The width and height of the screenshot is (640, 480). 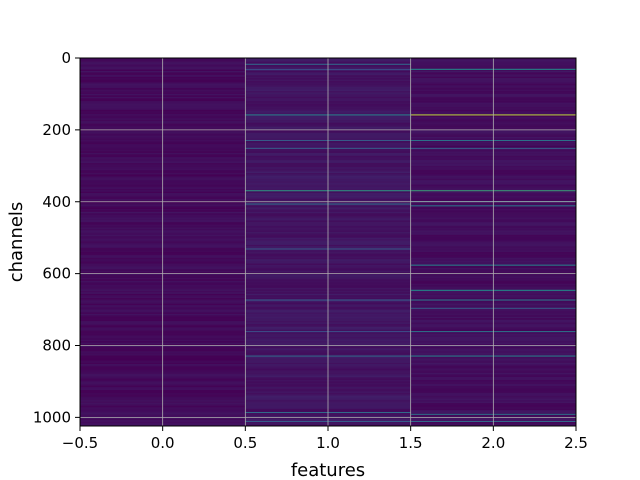 I want to click on y-tick-label: 800, so click(x=56, y=346).